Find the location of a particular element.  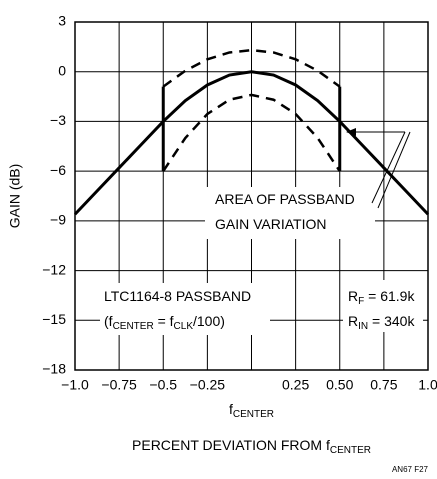

text-part: GAIN VARIATION is located at coordinates (271, 224).